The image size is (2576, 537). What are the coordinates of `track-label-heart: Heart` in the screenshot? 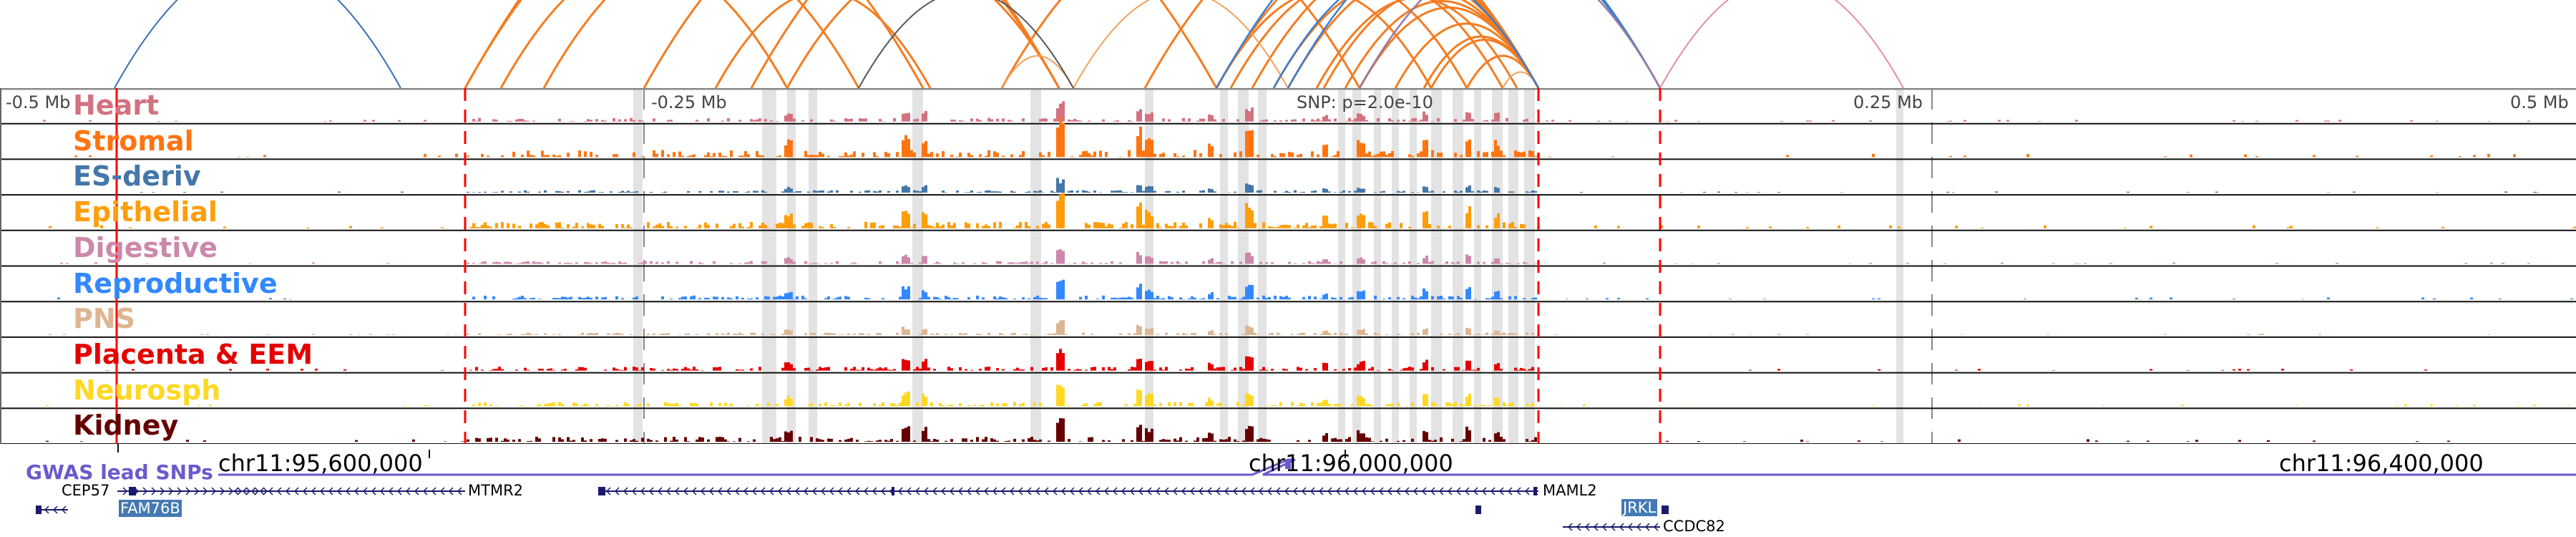 It's located at (116, 105).